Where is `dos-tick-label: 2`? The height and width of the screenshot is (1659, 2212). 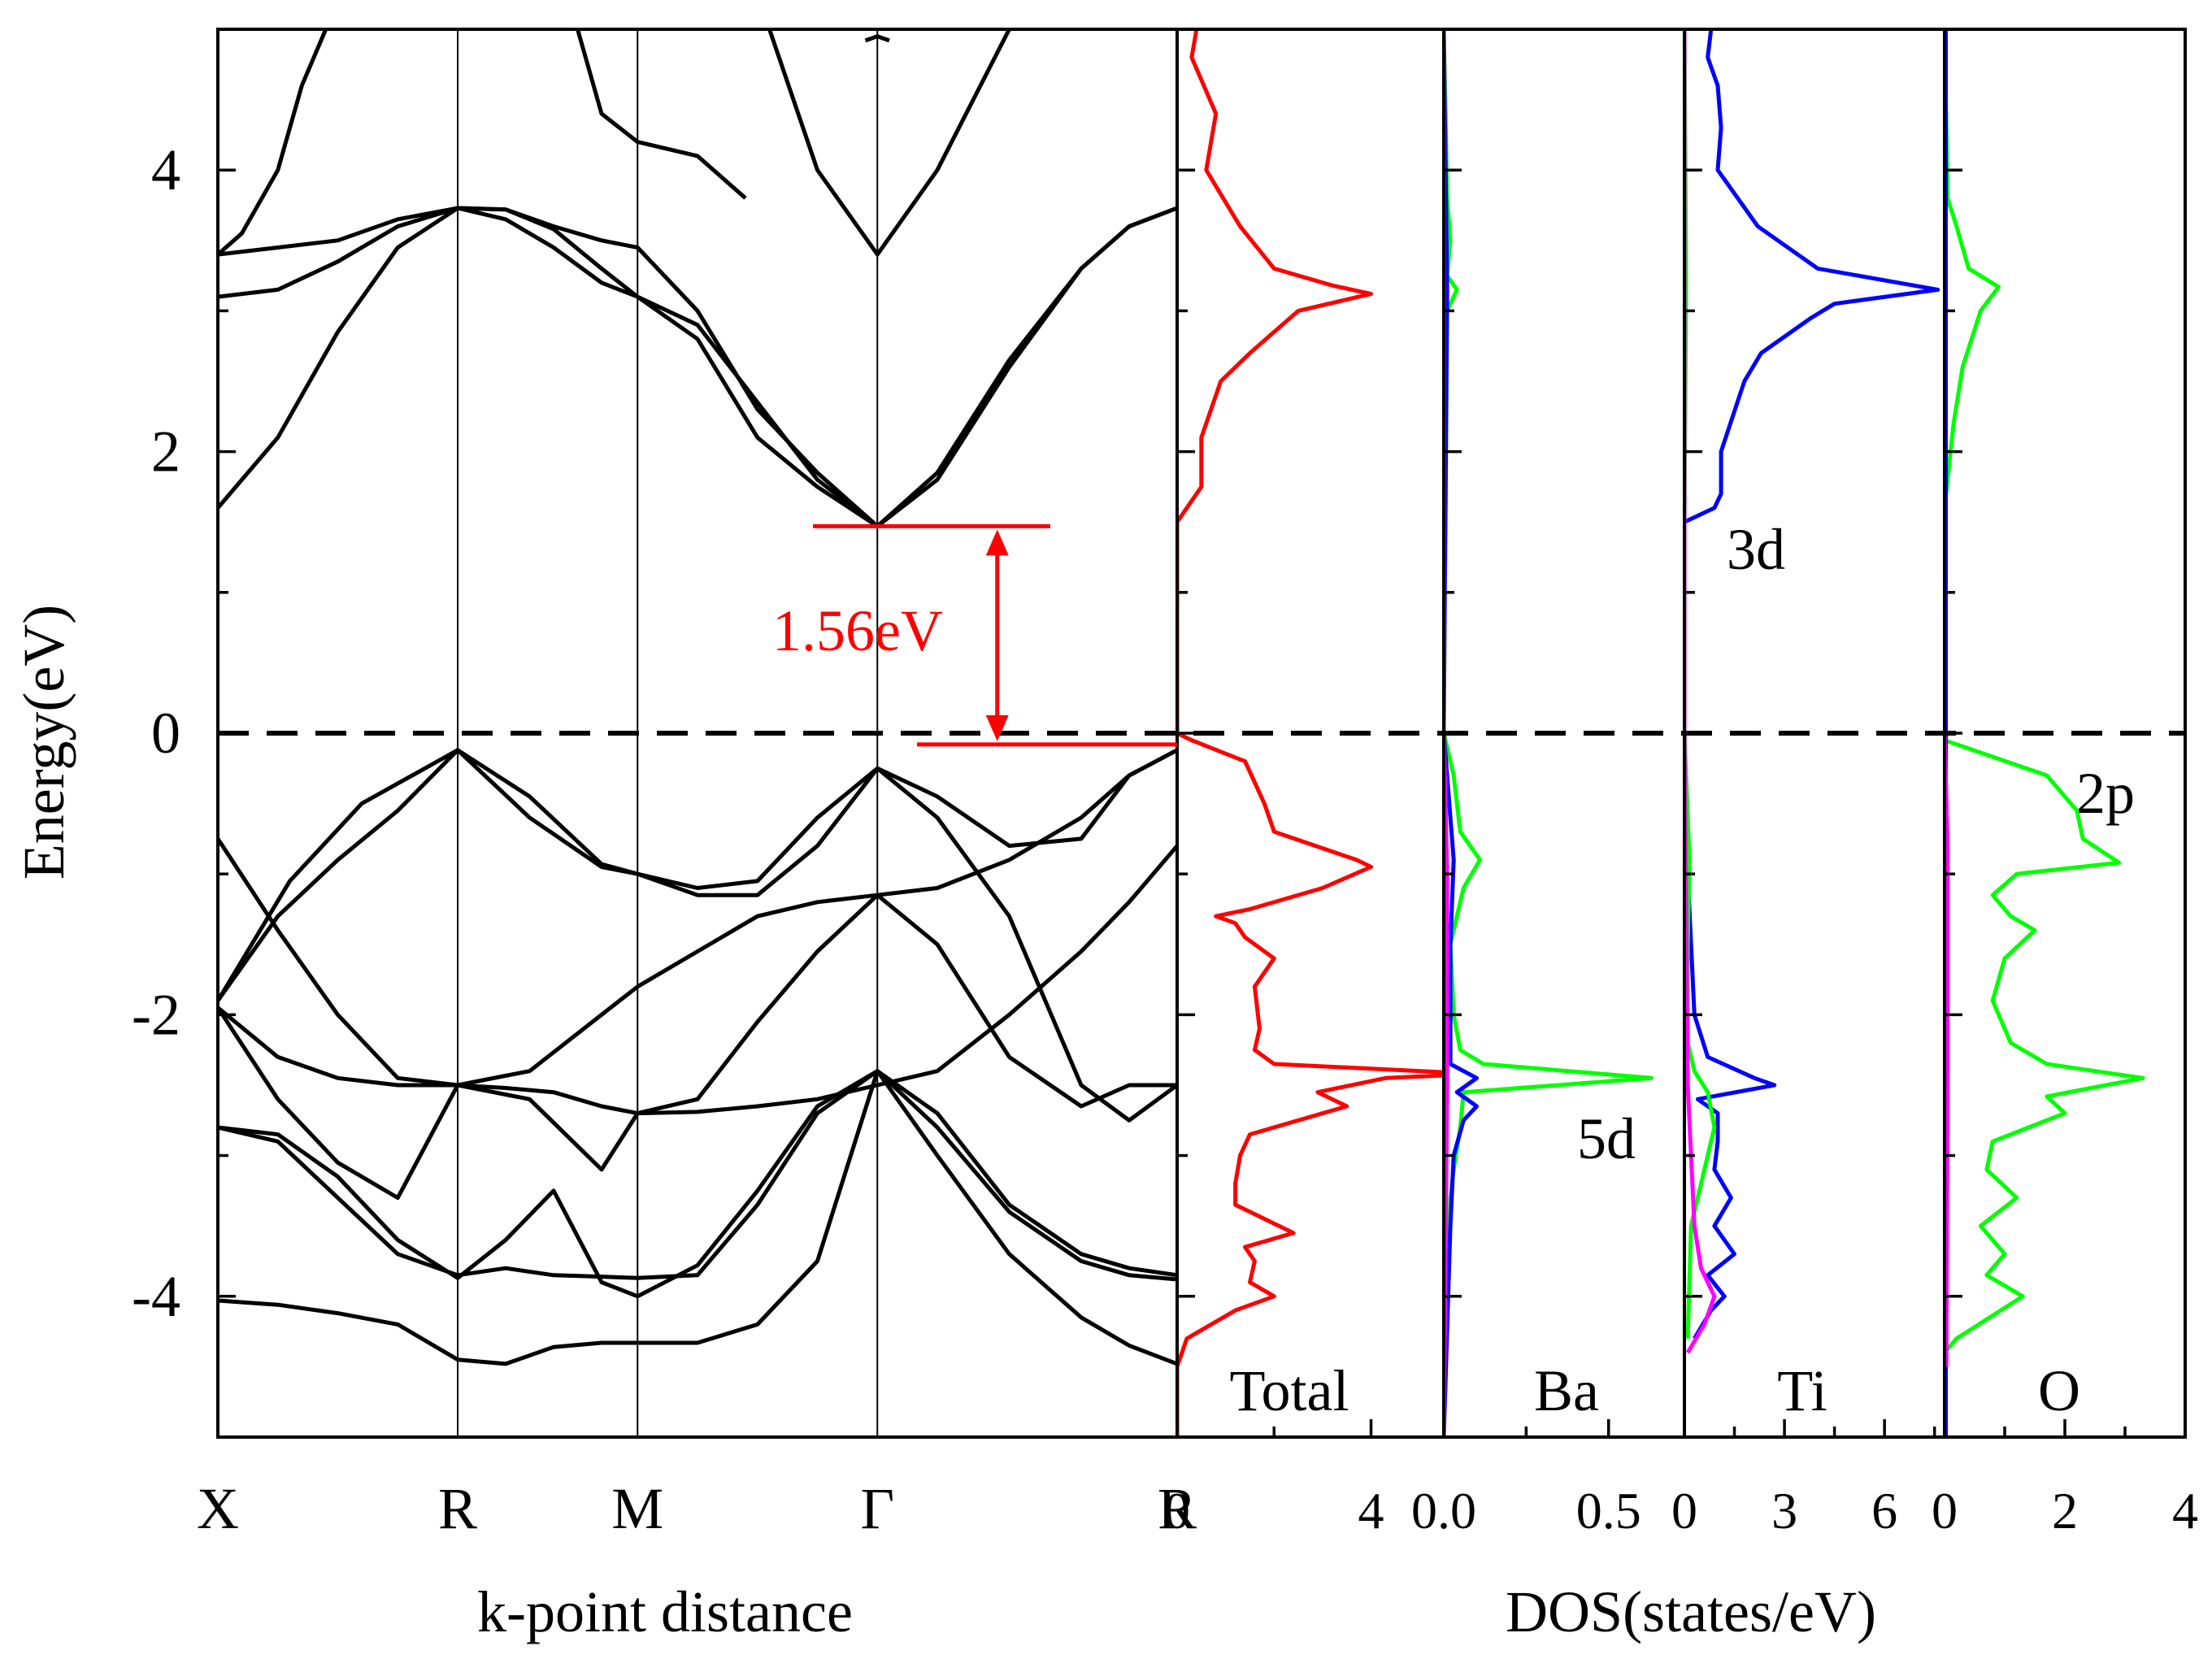 dos-tick-label: 2 is located at coordinates (2065, 1511).